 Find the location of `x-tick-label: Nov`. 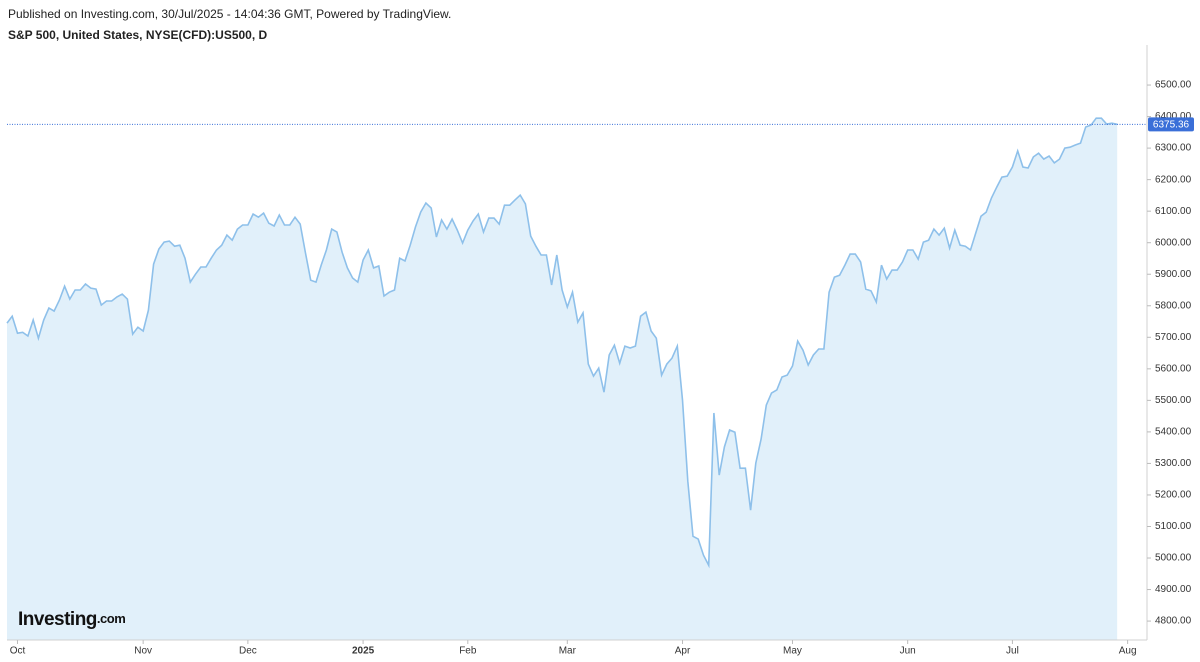

x-tick-label: Nov is located at coordinates (143, 651).